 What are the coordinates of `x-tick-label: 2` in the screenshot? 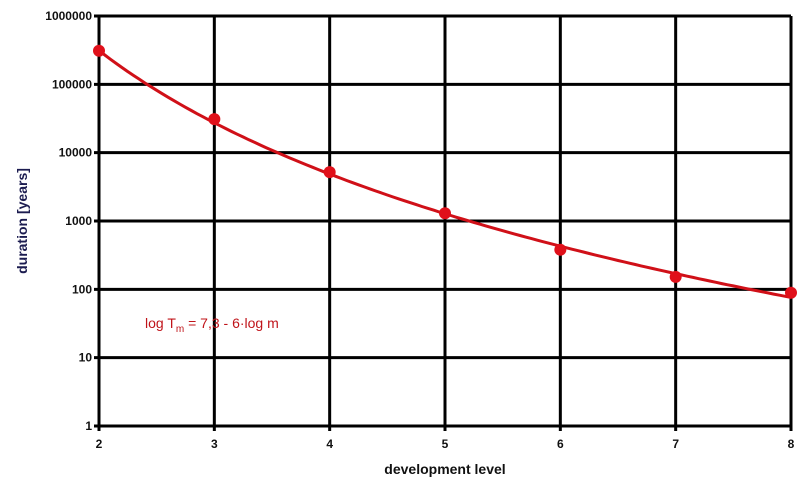 It's located at (99, 444).